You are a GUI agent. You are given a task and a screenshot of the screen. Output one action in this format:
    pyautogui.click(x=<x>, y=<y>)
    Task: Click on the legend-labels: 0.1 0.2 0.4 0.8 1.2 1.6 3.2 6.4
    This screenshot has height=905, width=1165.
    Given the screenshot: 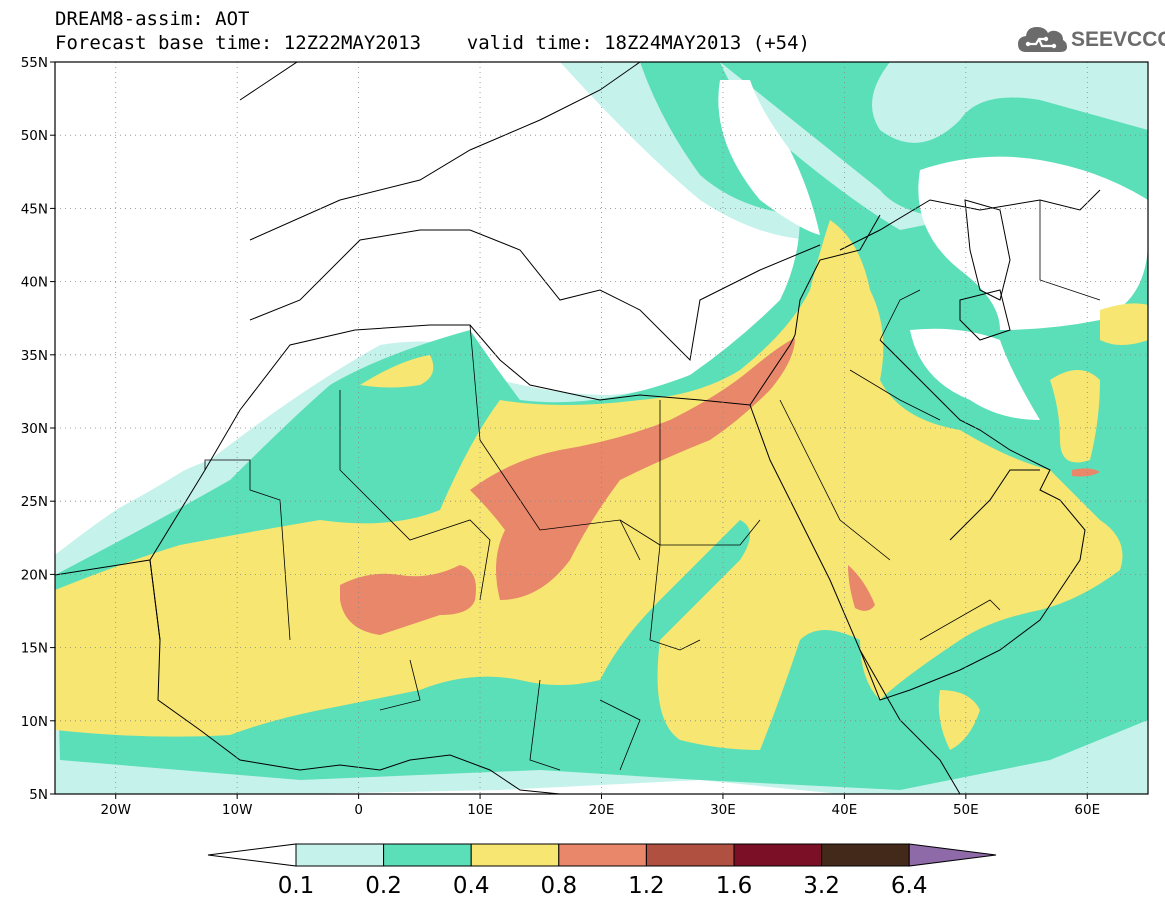 What is the action you would take?
    pyautogui.click(x=603, y=886)
    